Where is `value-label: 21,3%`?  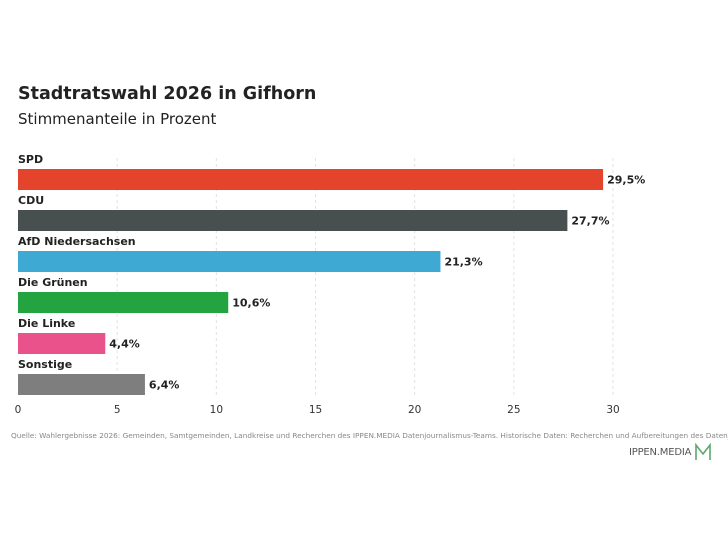 value-label: 21,3% is located at coordinates (463, 262).